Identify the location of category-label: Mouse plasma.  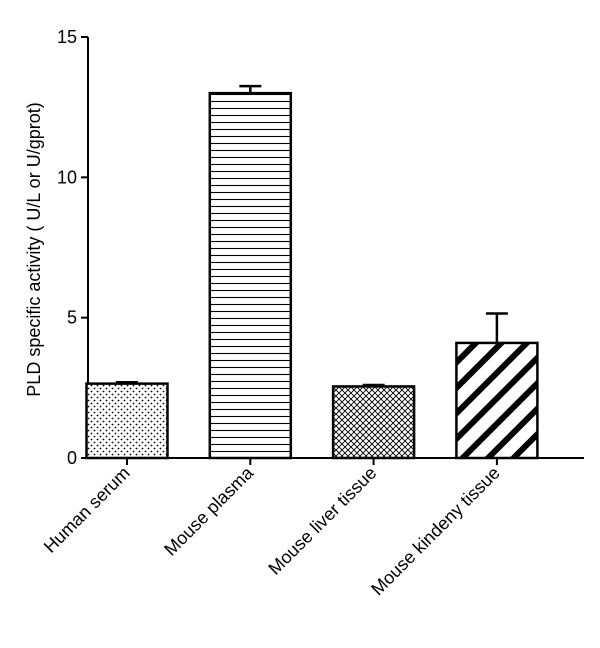
(209, 511).